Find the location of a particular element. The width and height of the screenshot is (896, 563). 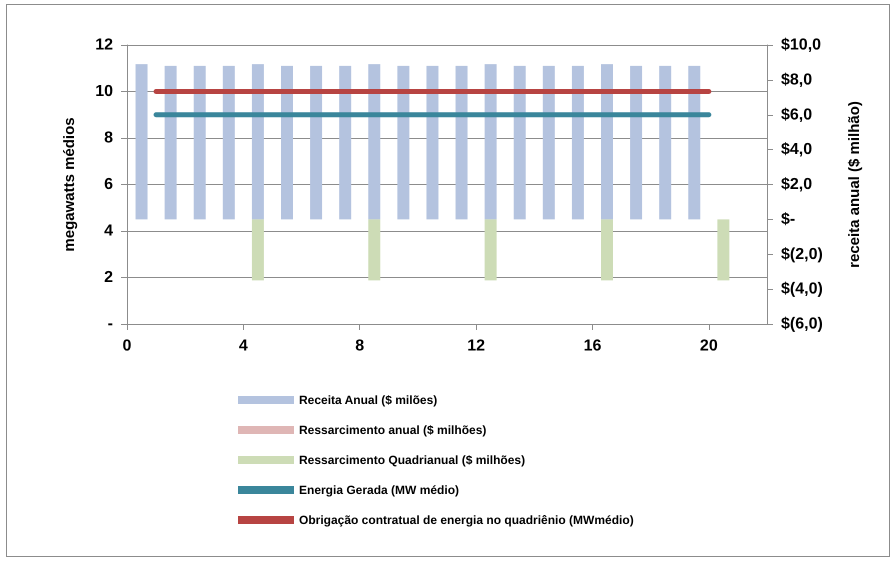

y2-tick-label: $8,0 is located at coordinates (796, 79).